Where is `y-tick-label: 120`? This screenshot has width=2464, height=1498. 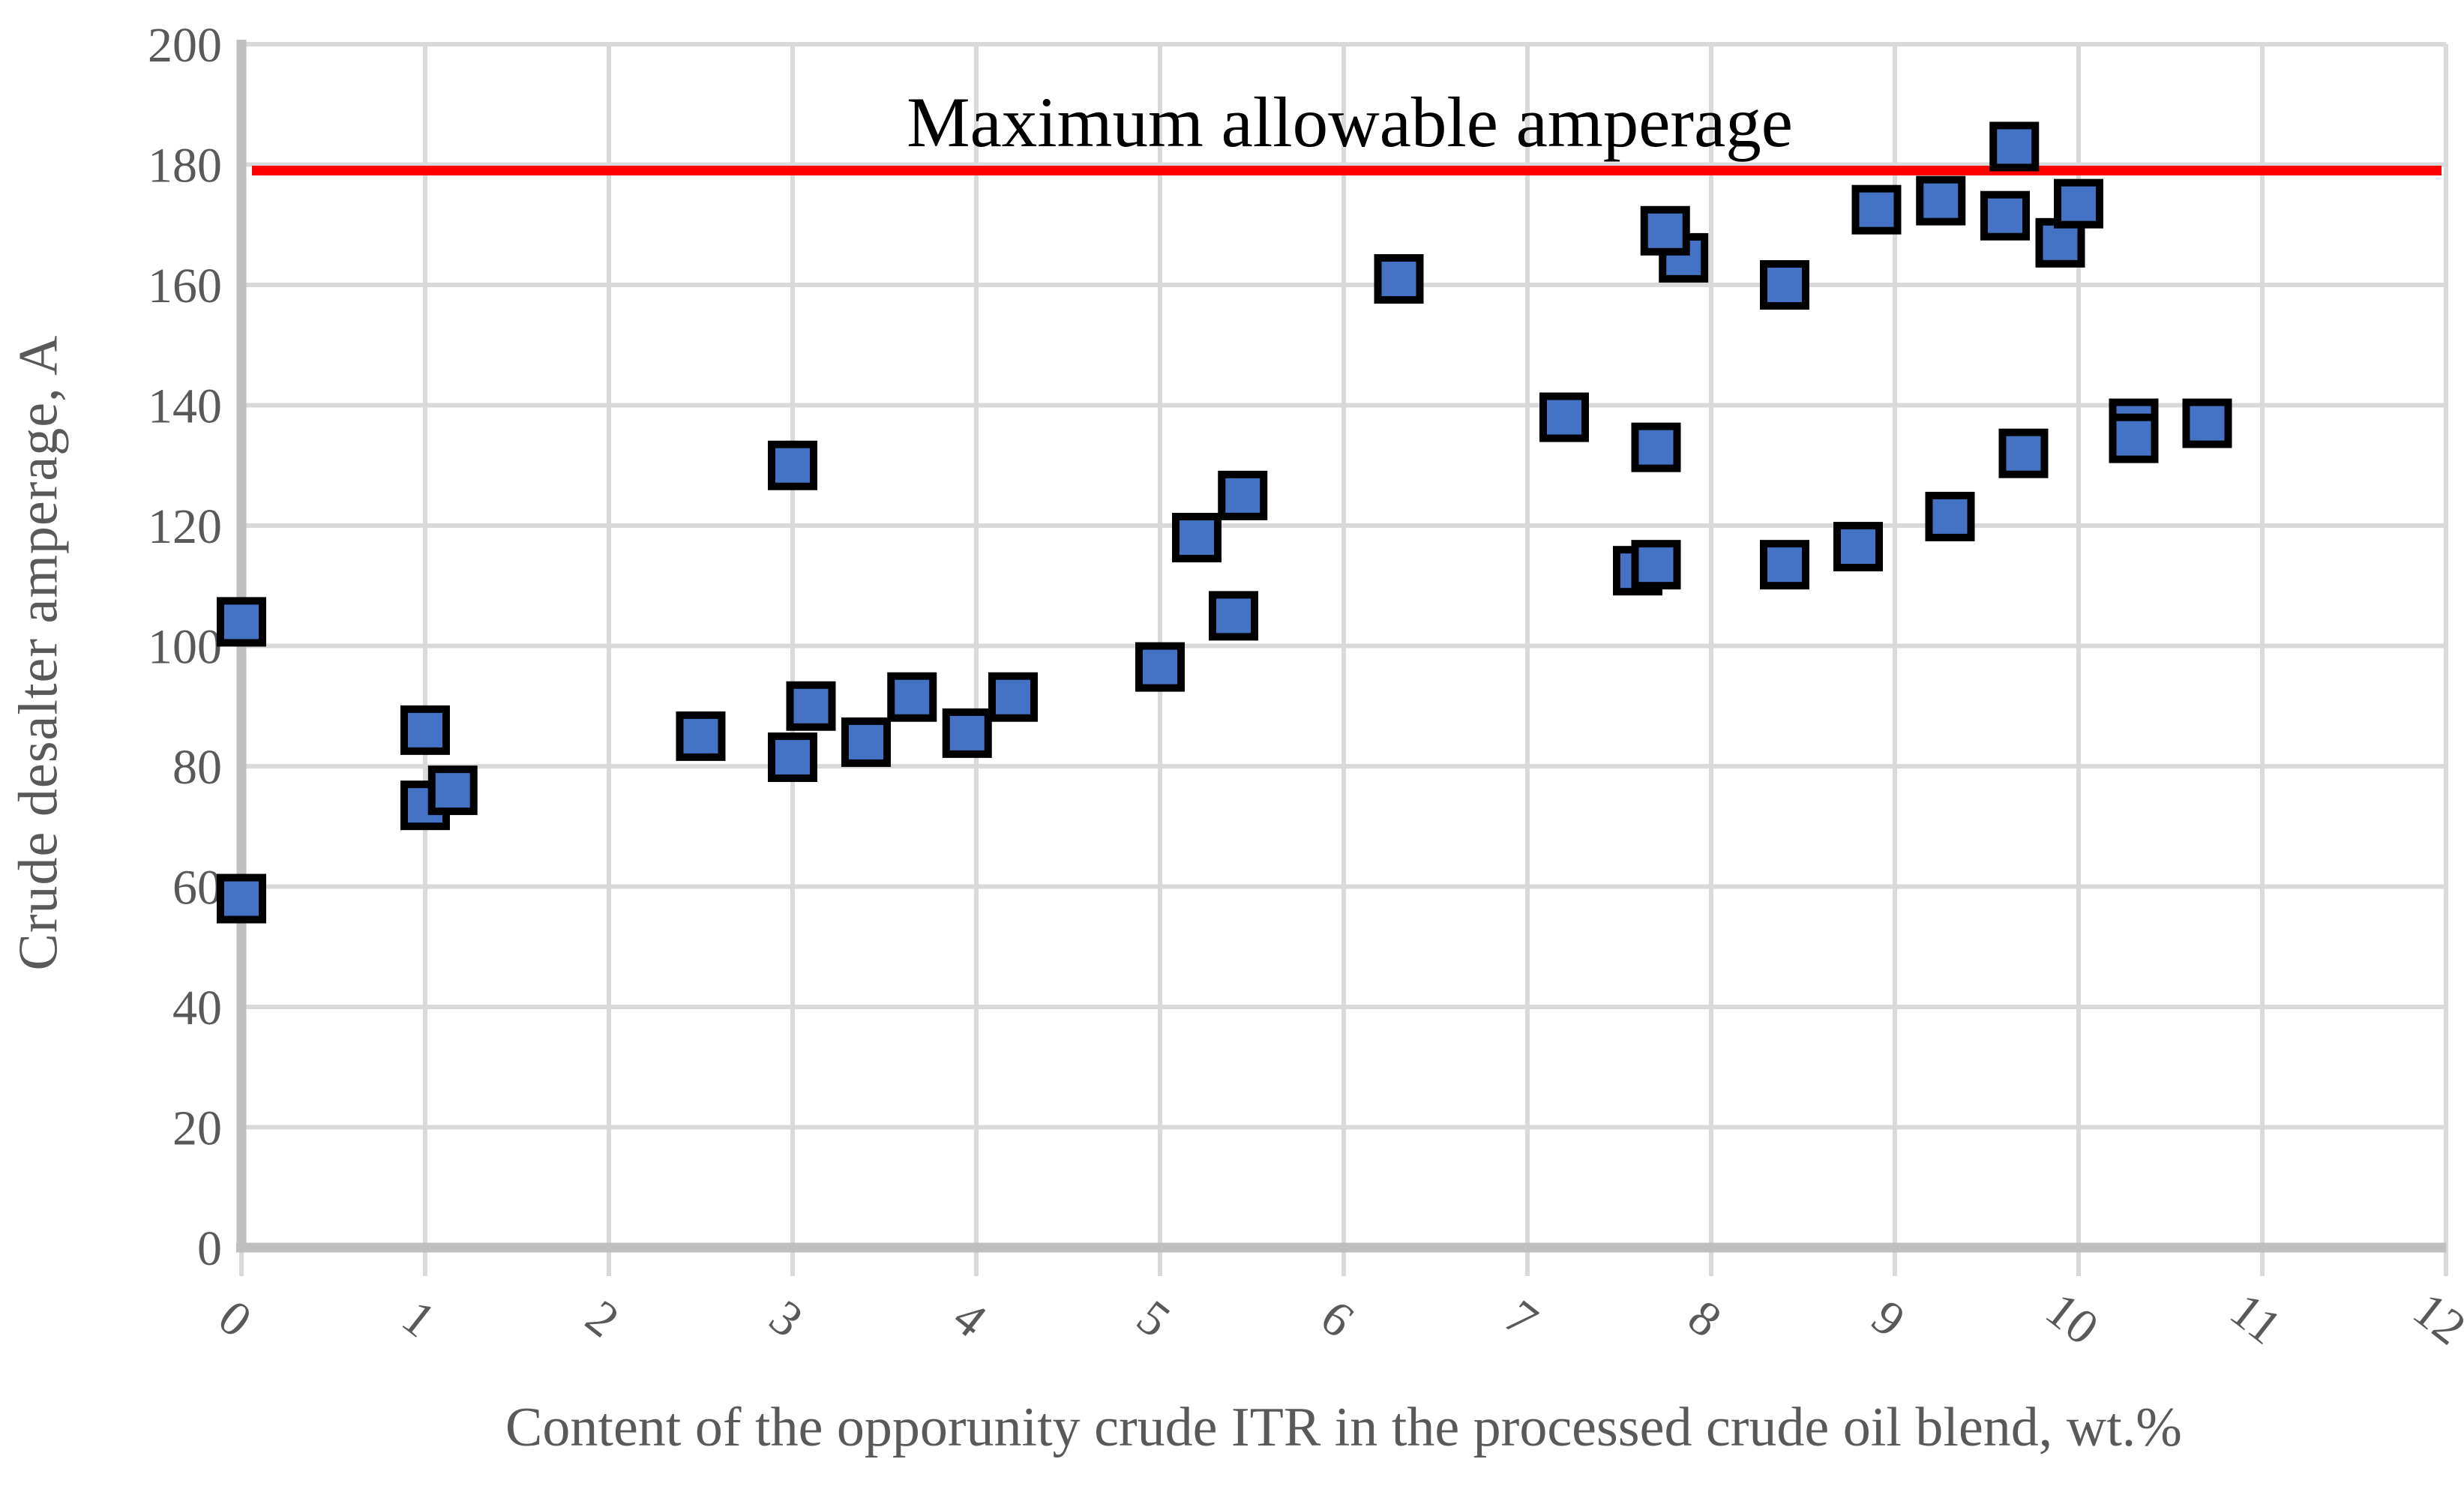
y-tick-label: 120 is located at coordinates (185, 526).